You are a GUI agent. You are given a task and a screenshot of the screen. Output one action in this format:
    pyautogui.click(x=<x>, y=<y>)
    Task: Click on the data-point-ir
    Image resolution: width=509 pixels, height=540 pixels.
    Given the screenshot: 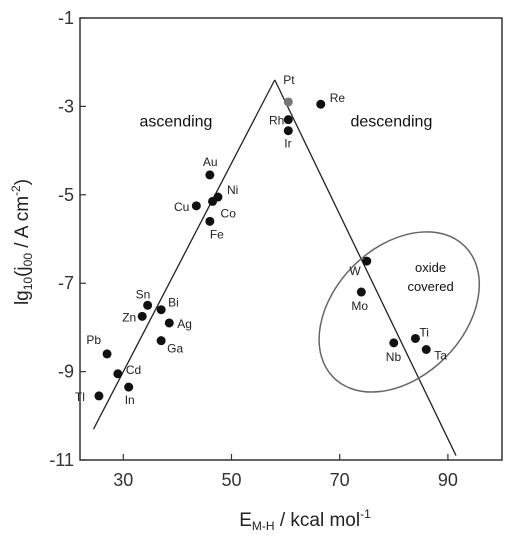 What is the action you would take?
    pyautogui.click(x=288, y=131)
    